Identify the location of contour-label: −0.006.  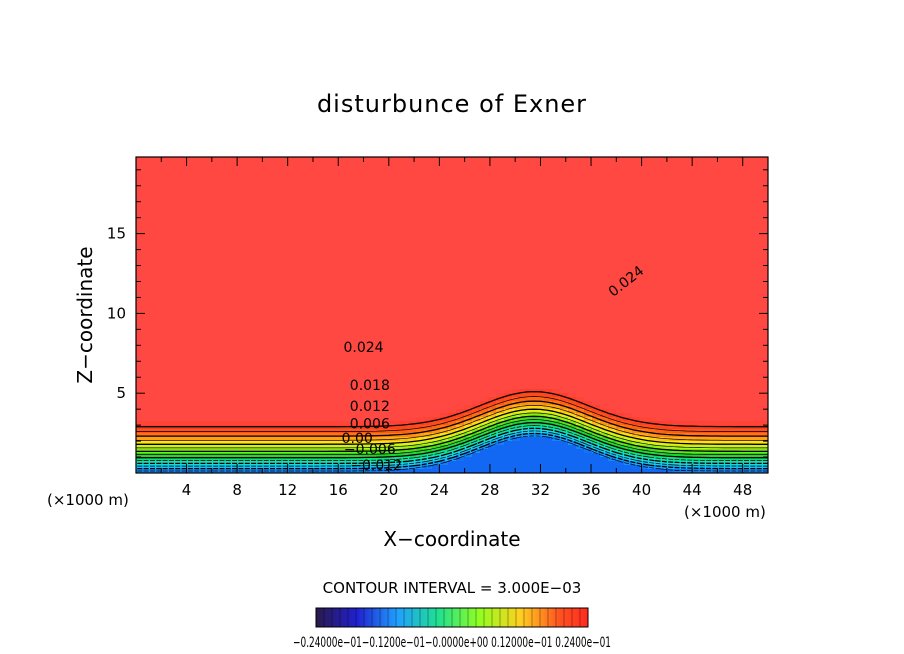
(370, 450).